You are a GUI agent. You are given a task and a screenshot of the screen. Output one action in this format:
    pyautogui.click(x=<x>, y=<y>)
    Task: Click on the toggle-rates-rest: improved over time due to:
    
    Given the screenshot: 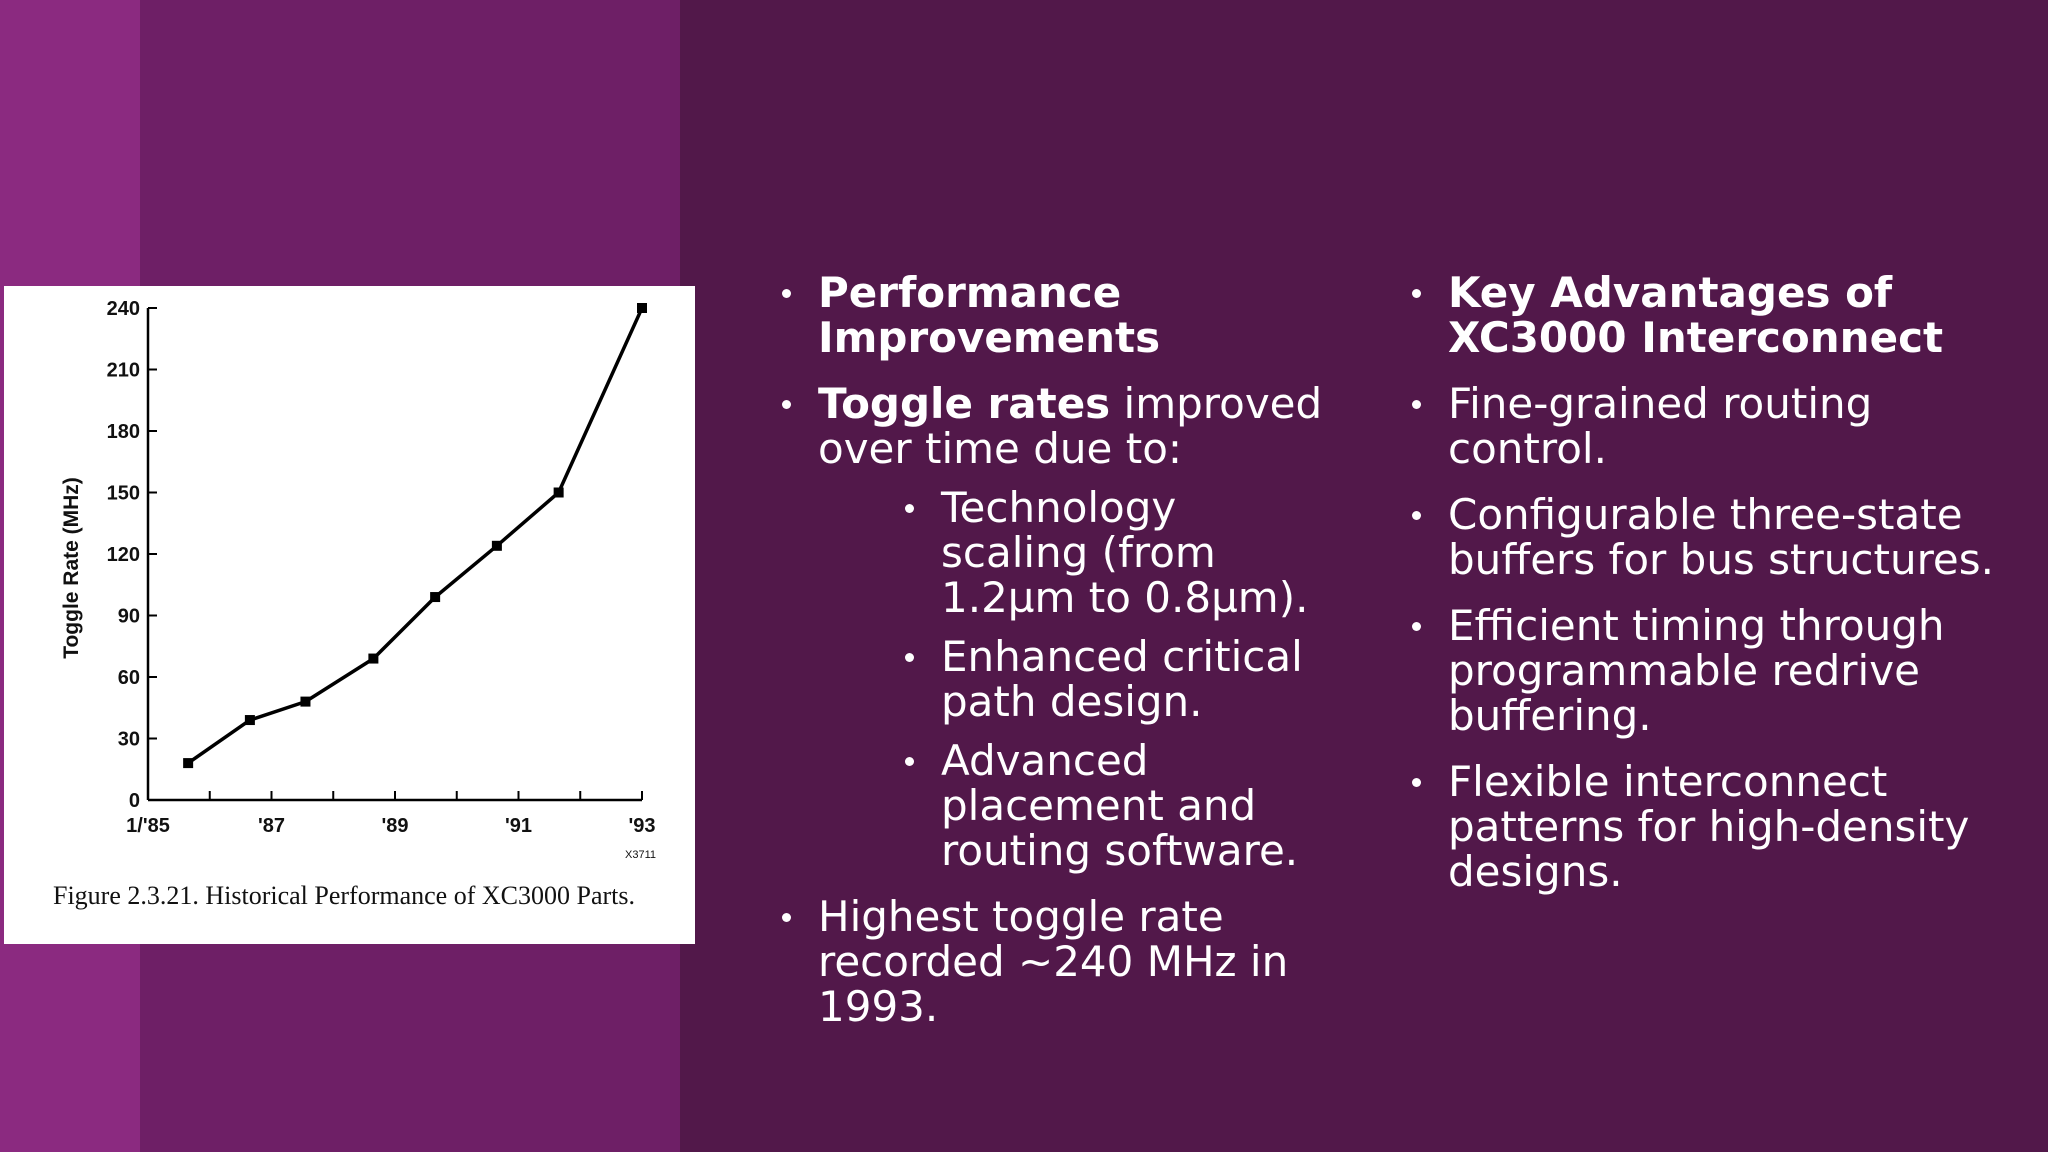 What is the action you would take?
    pyautogui.click(x=1070, y=426)
    